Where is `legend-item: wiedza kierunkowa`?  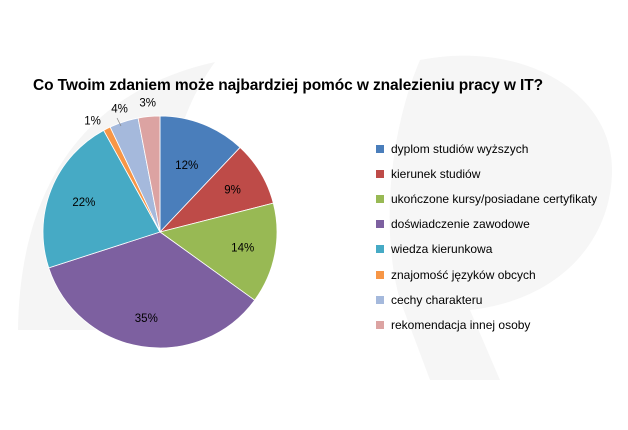
legend-item: wiedza kierunkowa is located at coordinates (486, 249).